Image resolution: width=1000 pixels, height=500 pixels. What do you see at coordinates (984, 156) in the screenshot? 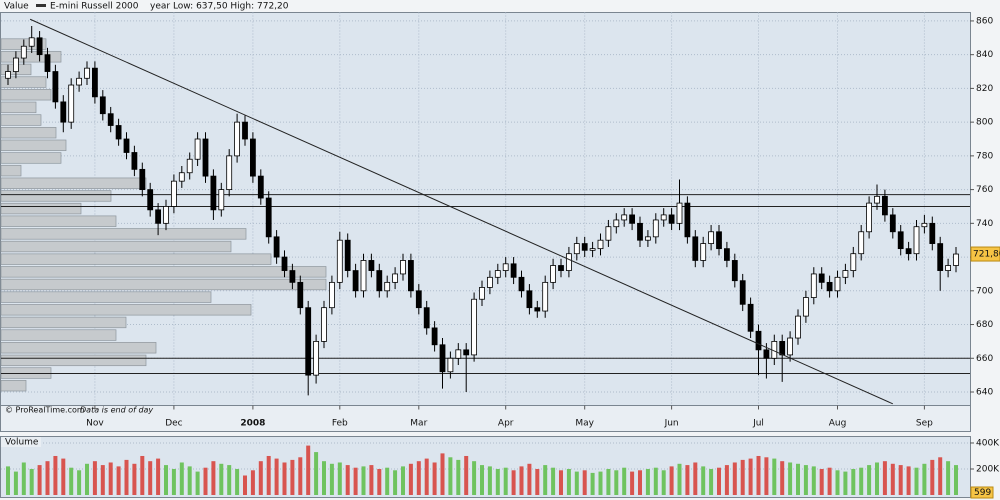
I see `y-tick-label: 780` at bounding box center [984, 156].